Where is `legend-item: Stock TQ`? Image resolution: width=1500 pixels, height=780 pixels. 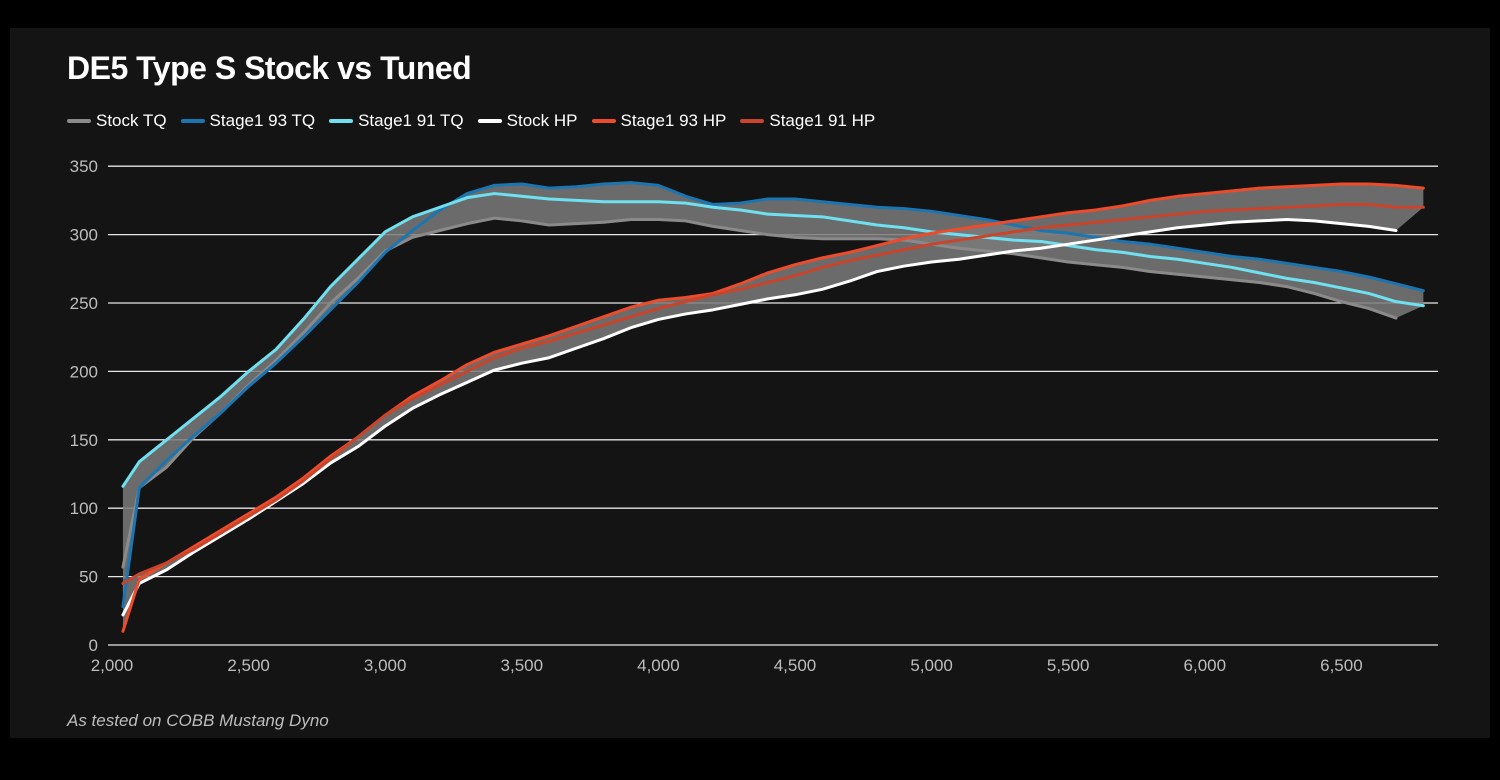 legend-item: Stock TQ is located at coordinates (117, 121).